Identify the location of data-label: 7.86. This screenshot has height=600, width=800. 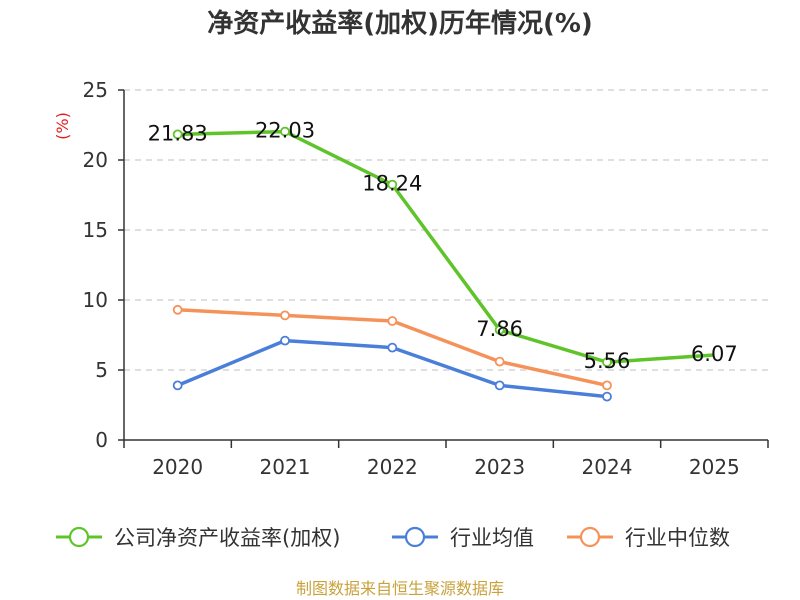
(499, 329).